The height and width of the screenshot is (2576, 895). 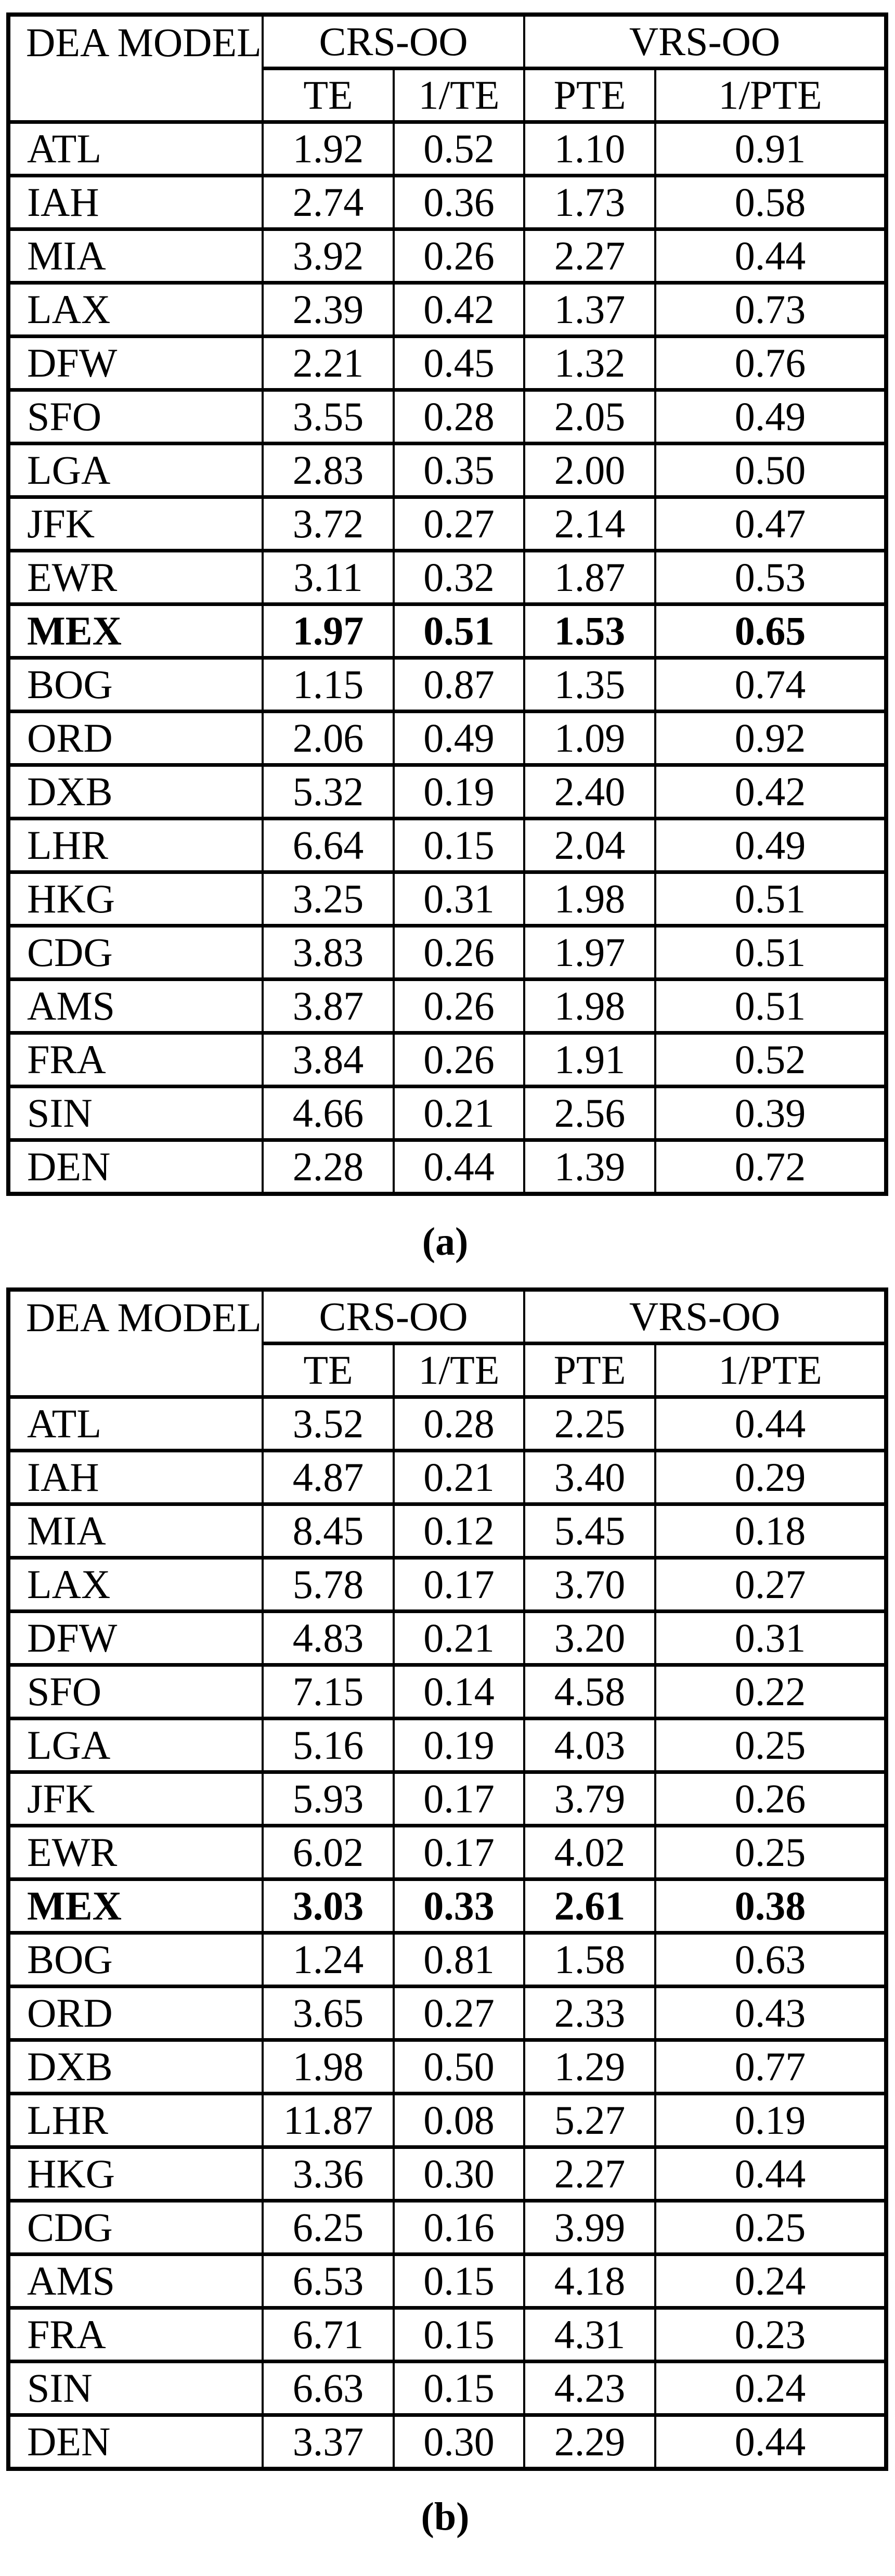 What do you see at coordinates (393, 41) in the screenshot?
I see `header-crs-oo: CRS-OO` at bounding box center [393, 41].